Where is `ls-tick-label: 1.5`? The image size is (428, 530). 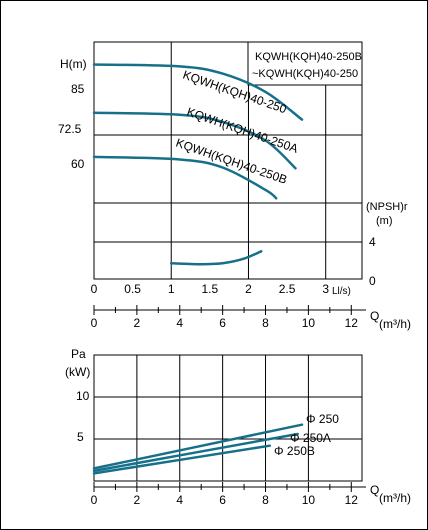
ls-tick-label: 1.5 is located at coordinates (210, 289).